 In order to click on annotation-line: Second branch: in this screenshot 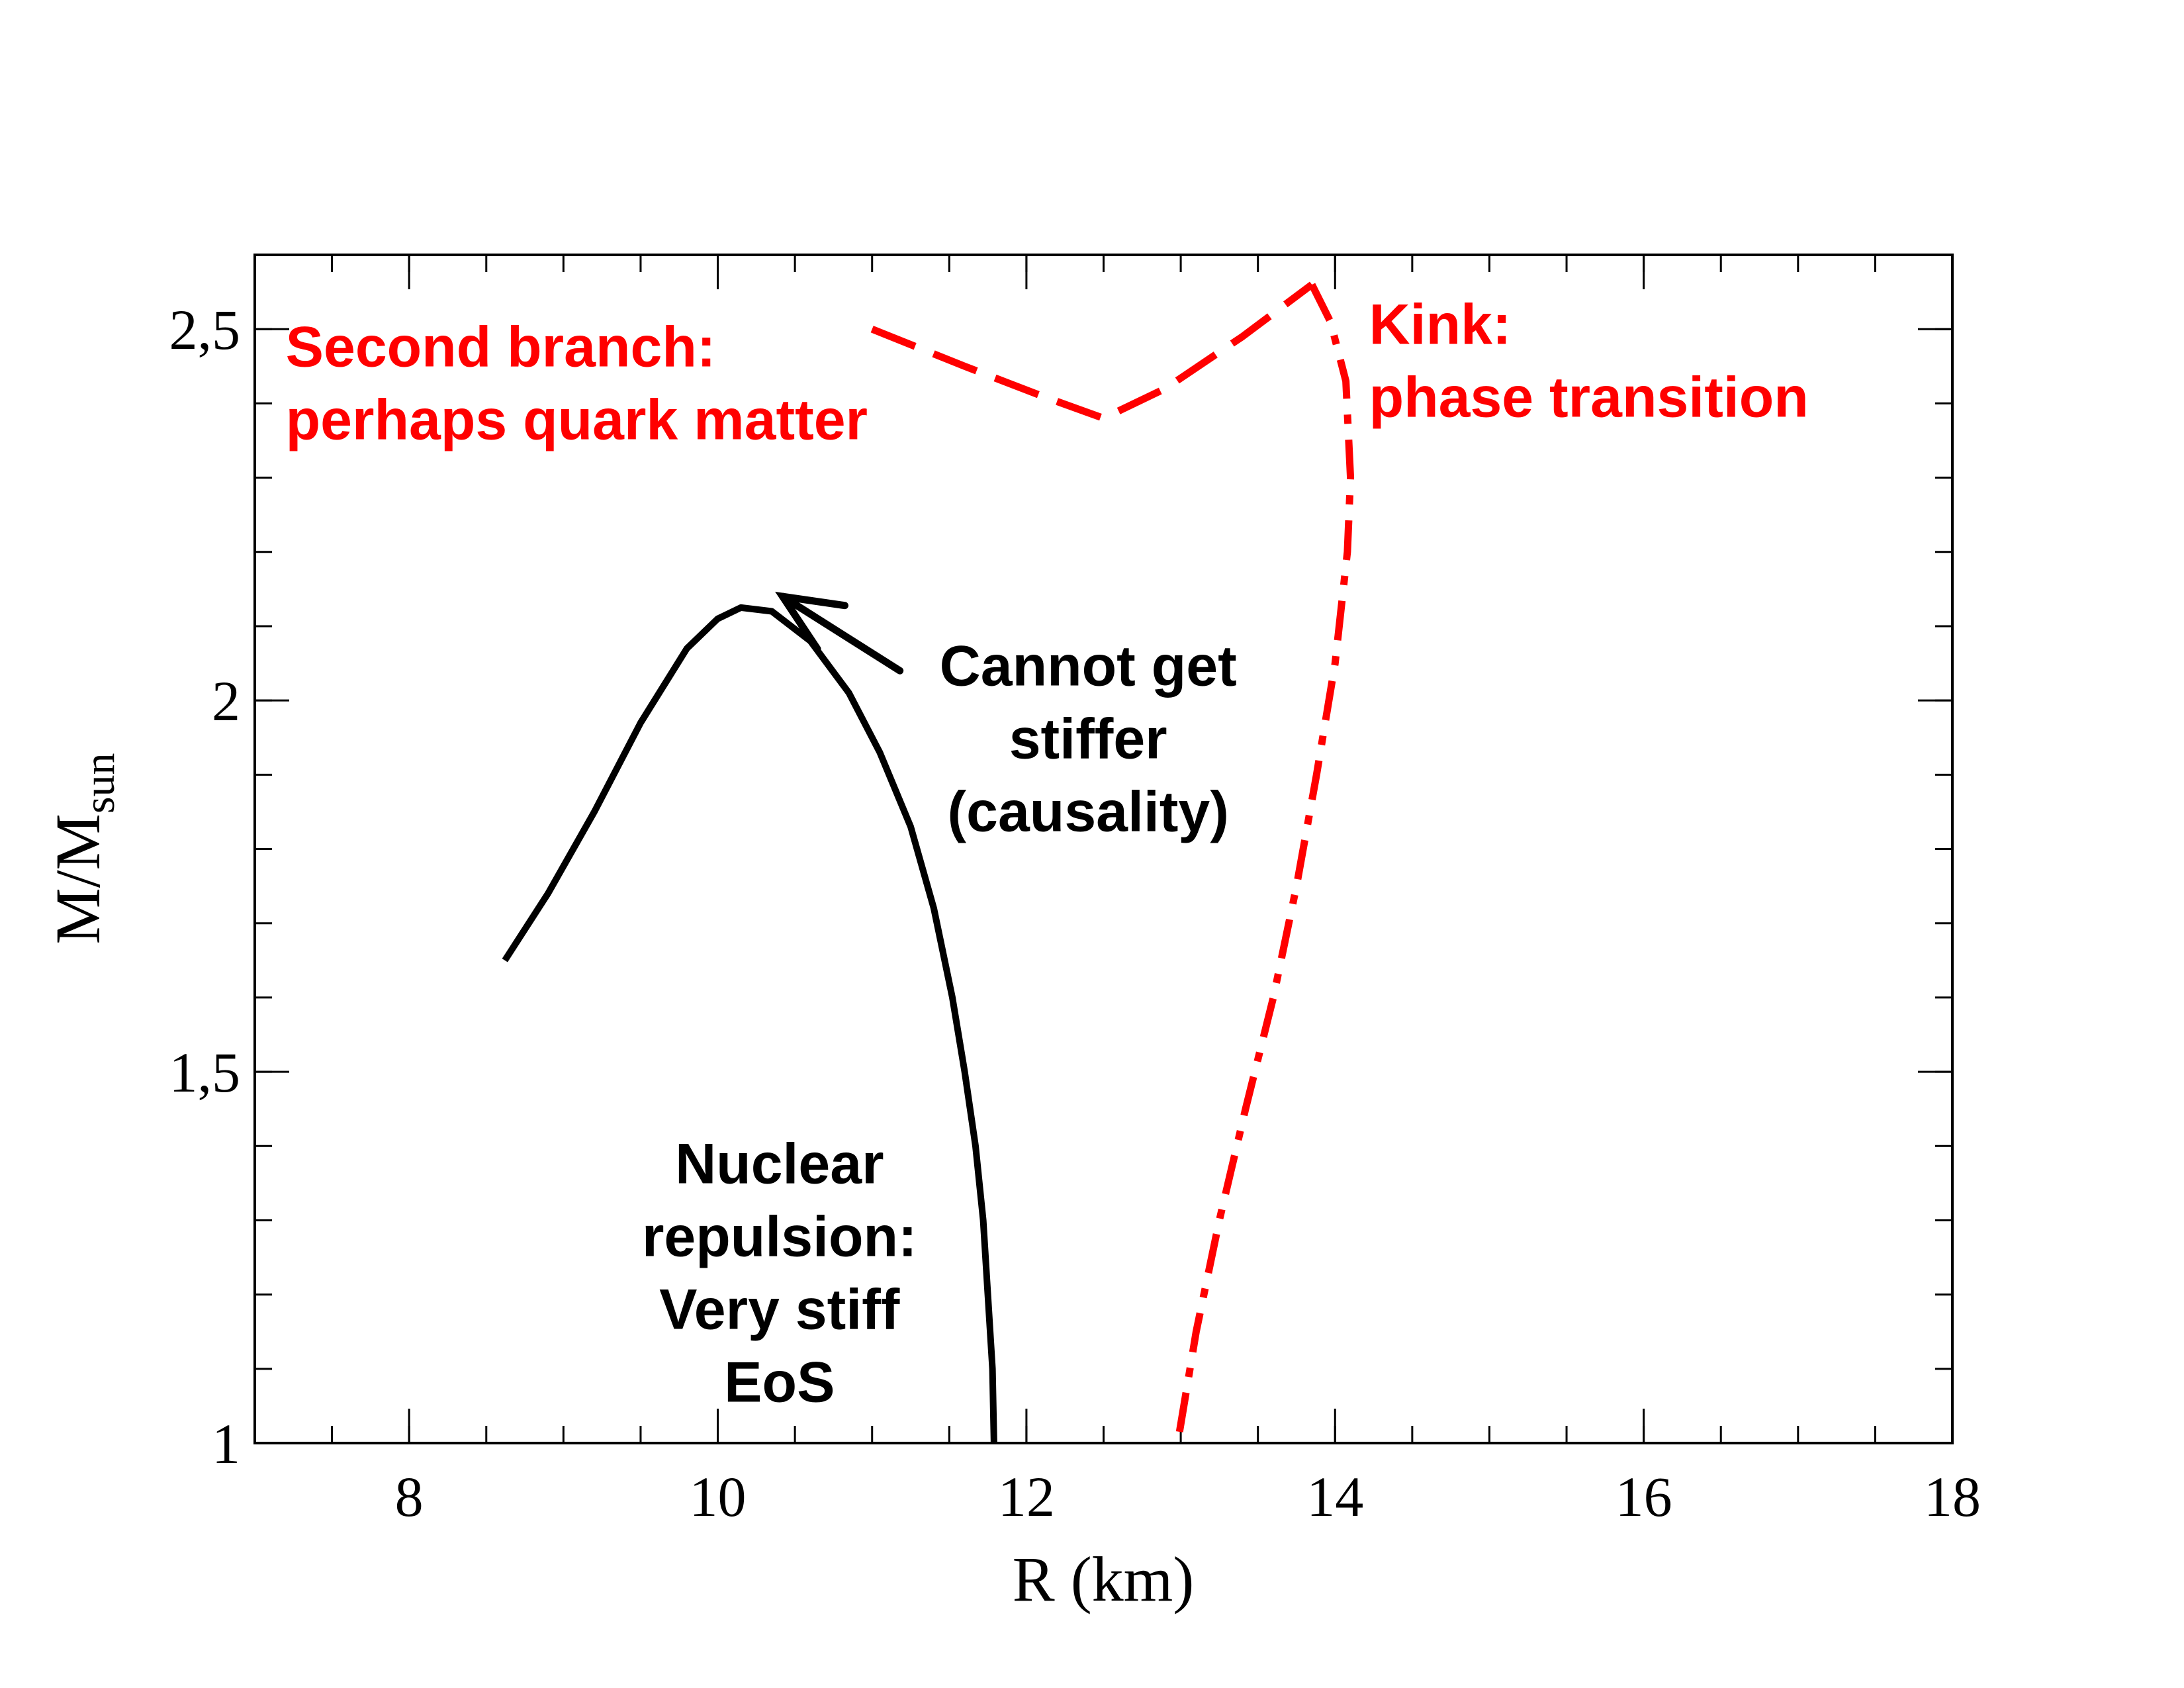, I will do `click(501, 347)`.